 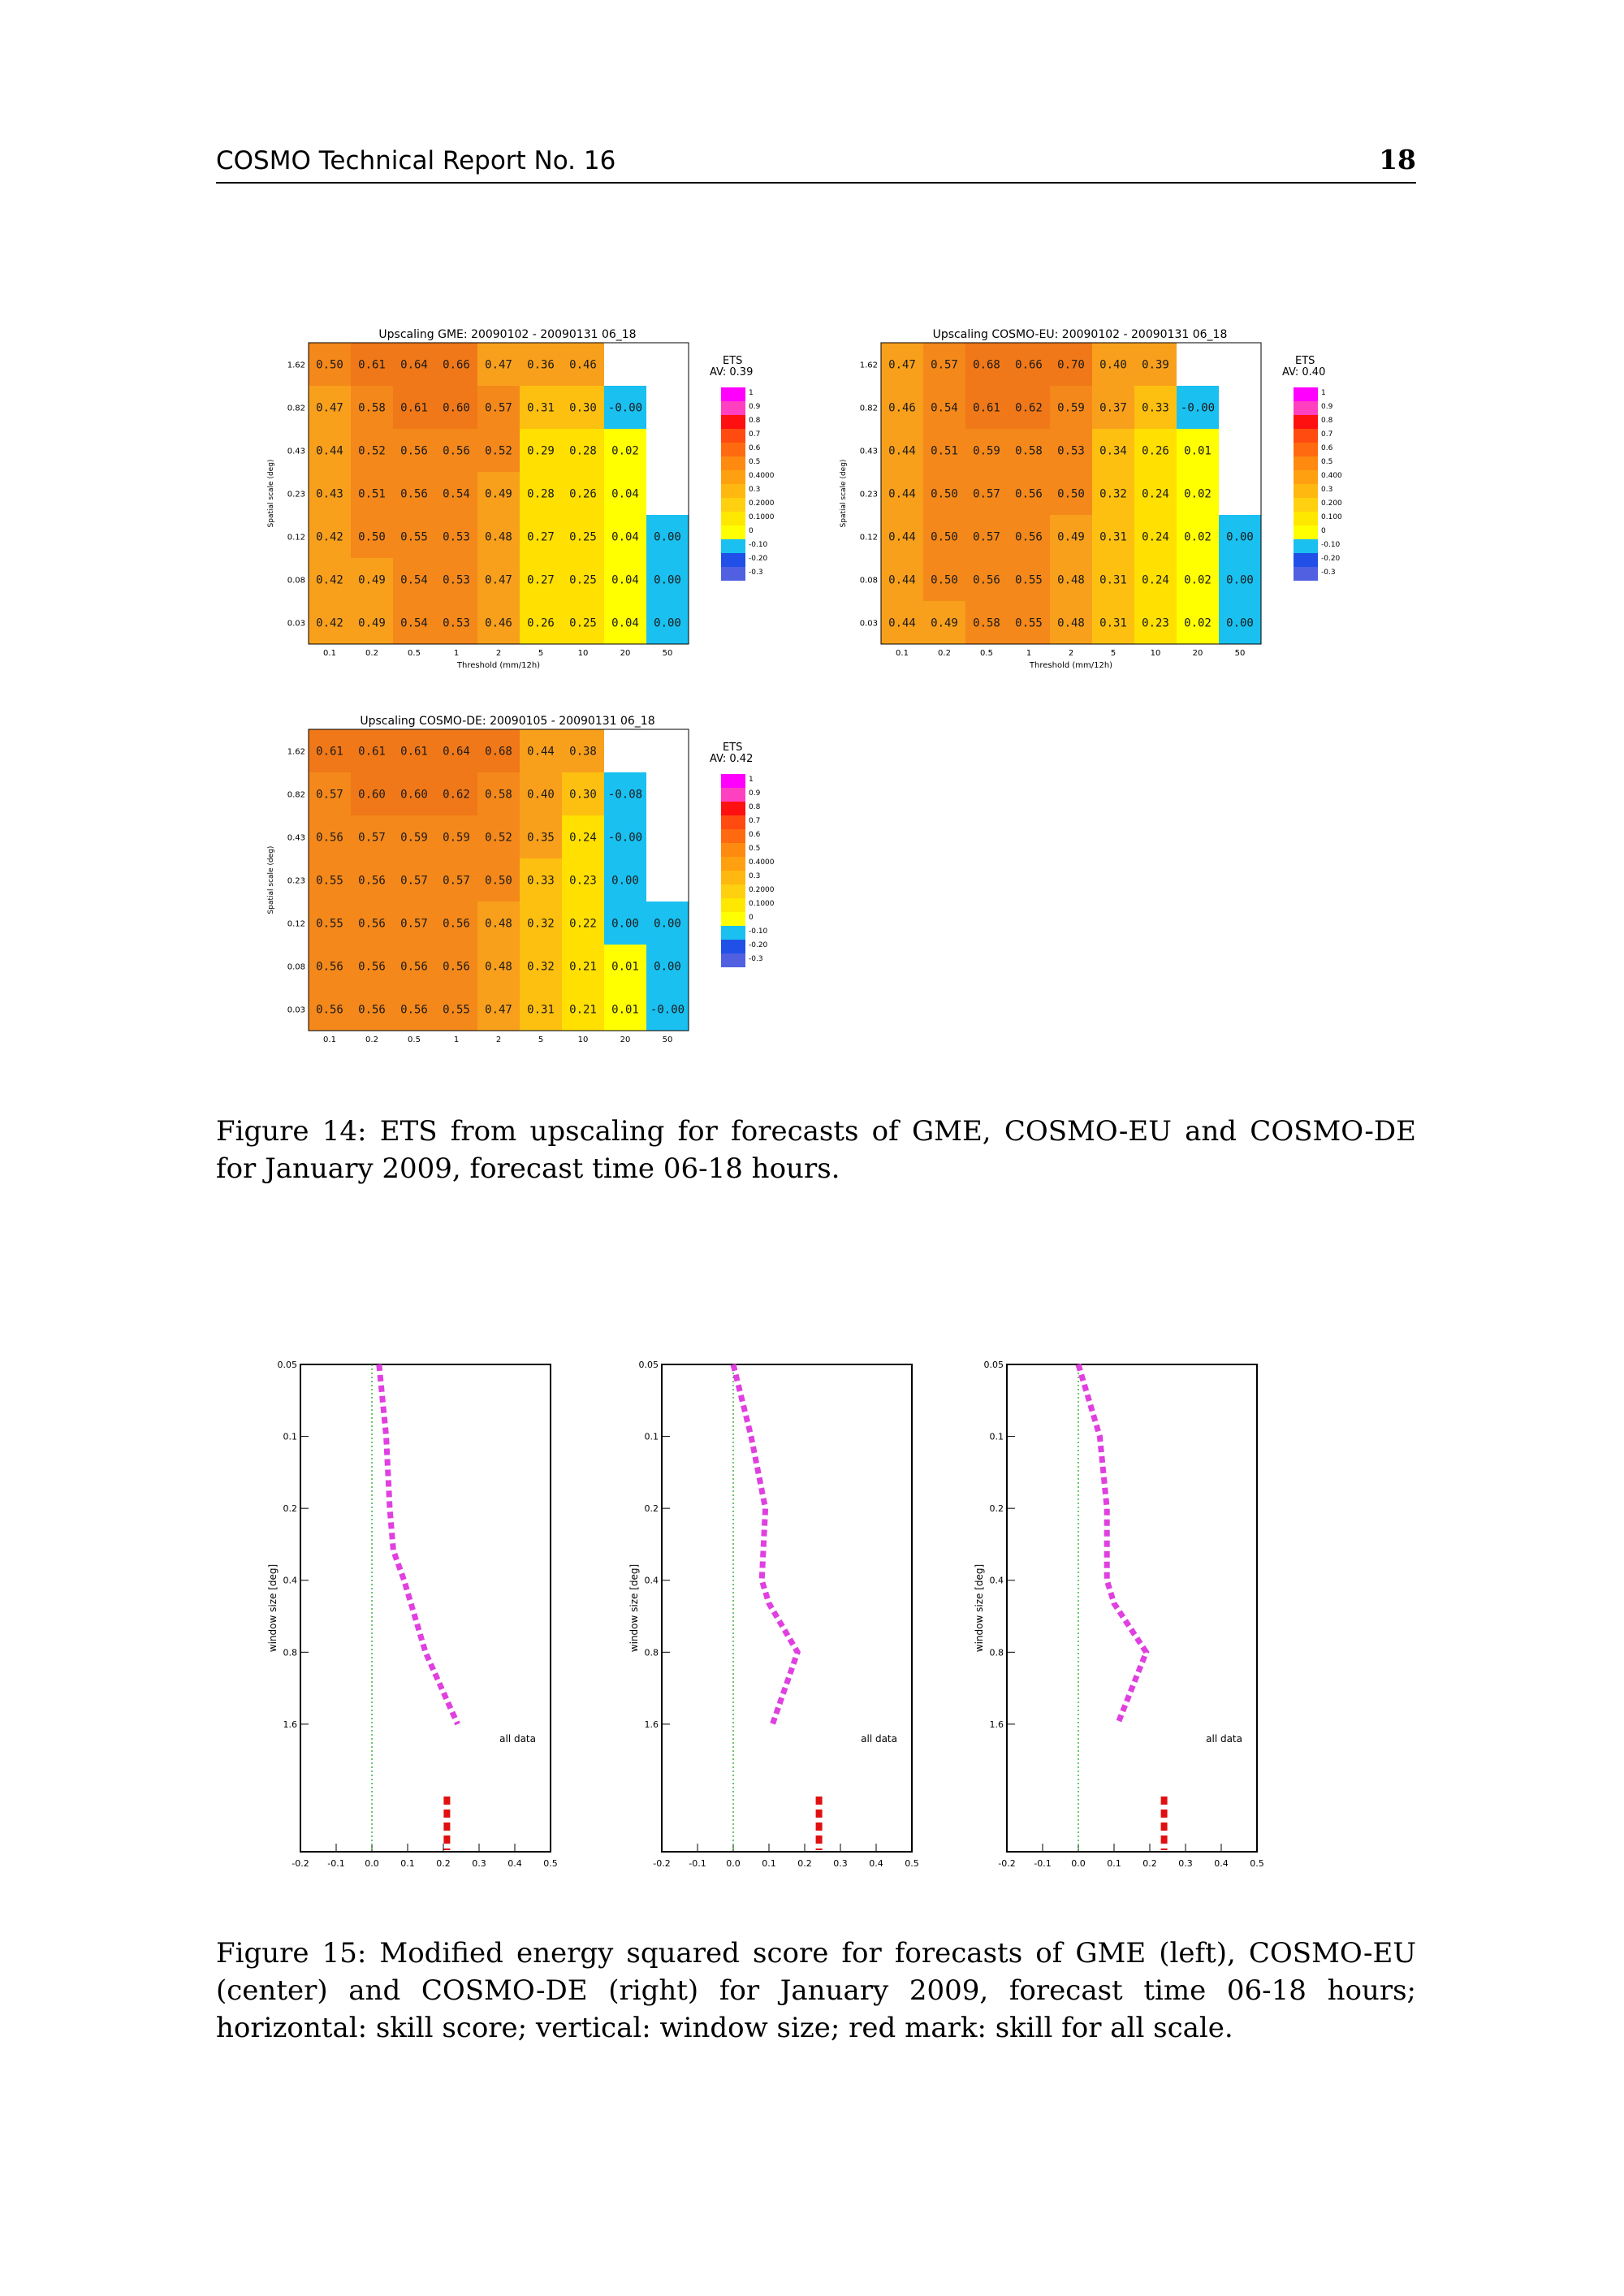 What do you see at coordinates (1327, 462) in the screenshot?
I see `legend-label: 0.5` at bounding box center [1327, 462].